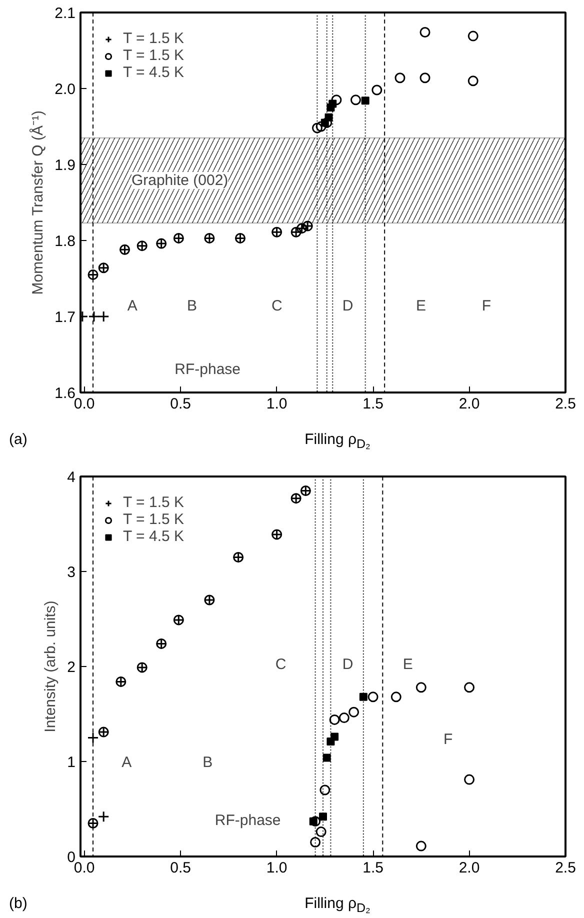 The image size is (584, 918). I want to click on y-axis-title: Intensity (arb. units), so click(51, 666).